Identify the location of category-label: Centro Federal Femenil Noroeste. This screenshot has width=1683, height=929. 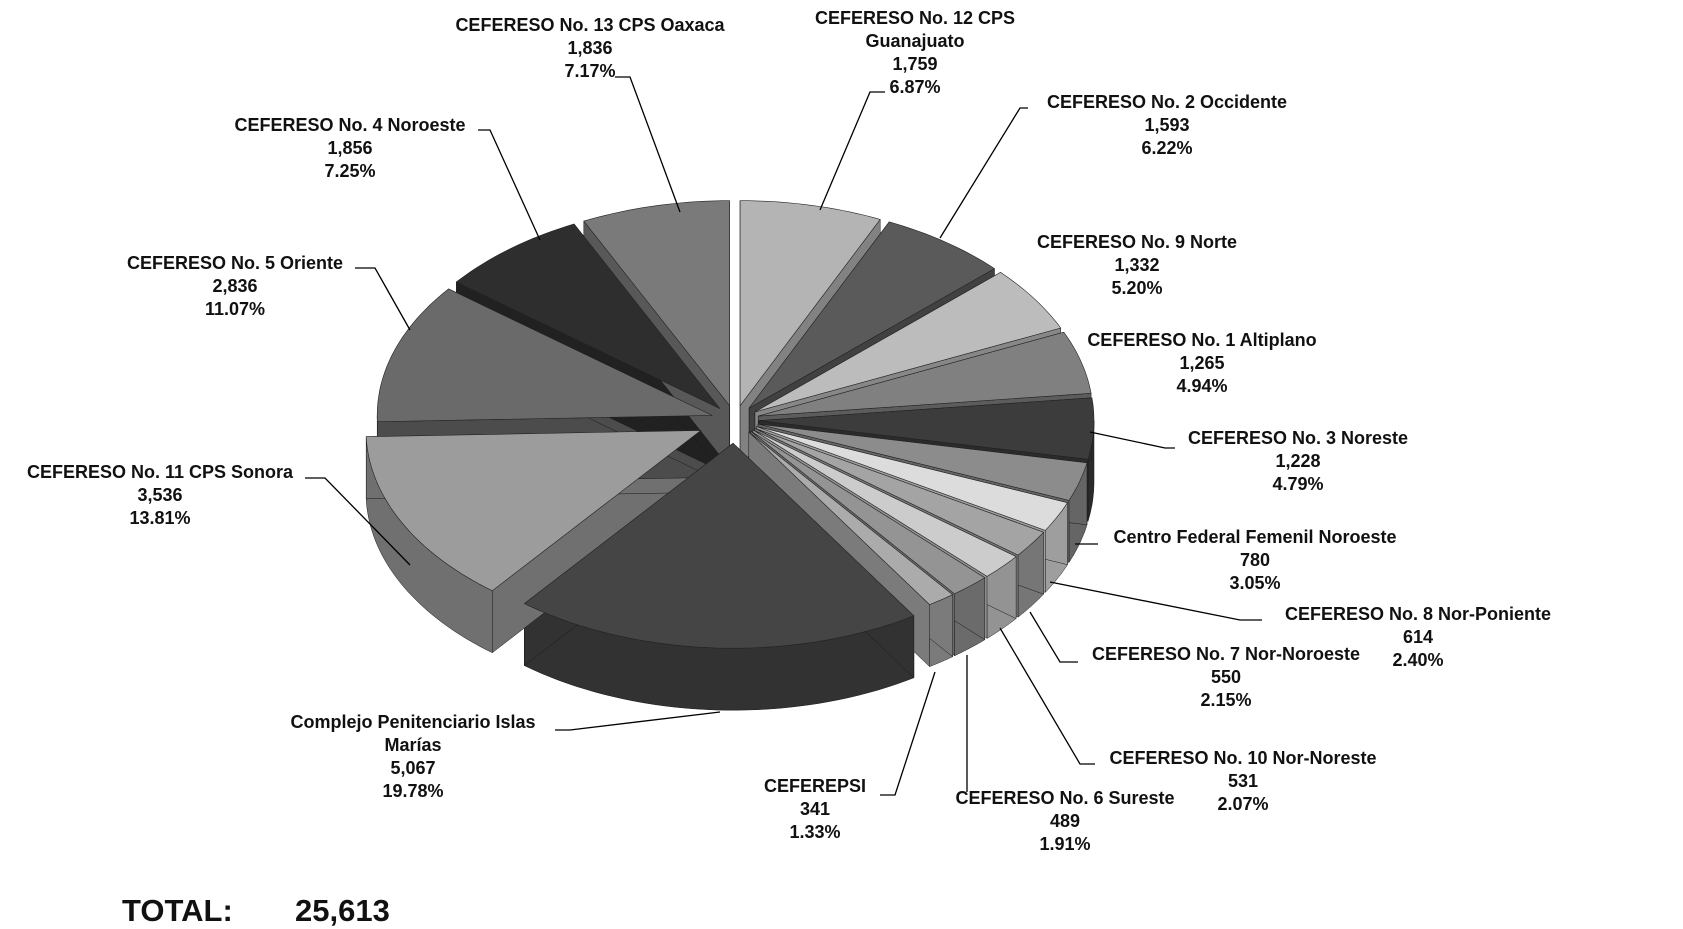
(1255, 537).